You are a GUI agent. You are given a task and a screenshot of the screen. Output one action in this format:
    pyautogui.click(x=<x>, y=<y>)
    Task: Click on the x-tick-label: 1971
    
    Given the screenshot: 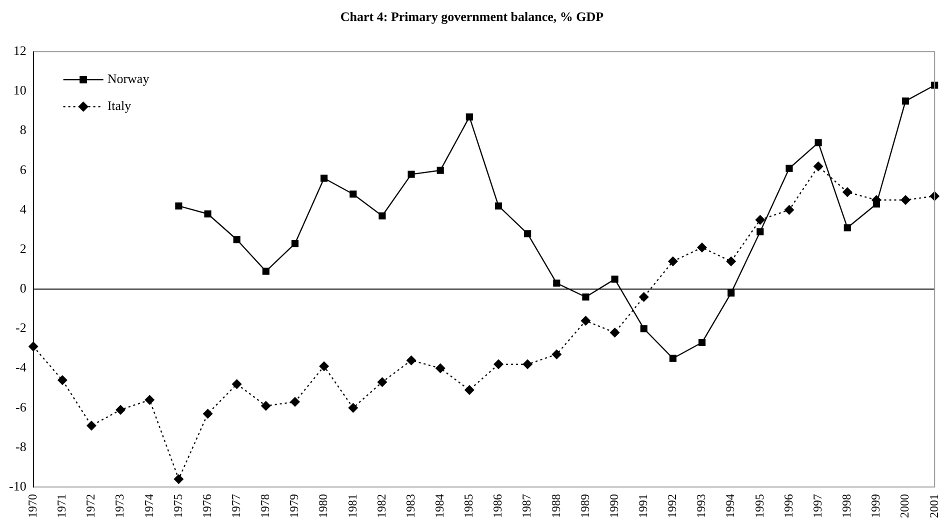 What is the action you would take?
    pyautogui.click(x=61, y=506)
    